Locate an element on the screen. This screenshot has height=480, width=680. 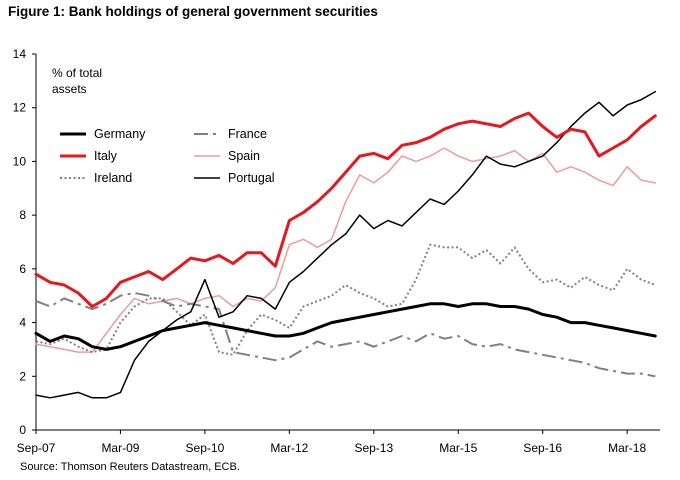
unit-label: % of total is located at coordinates (77, 73).